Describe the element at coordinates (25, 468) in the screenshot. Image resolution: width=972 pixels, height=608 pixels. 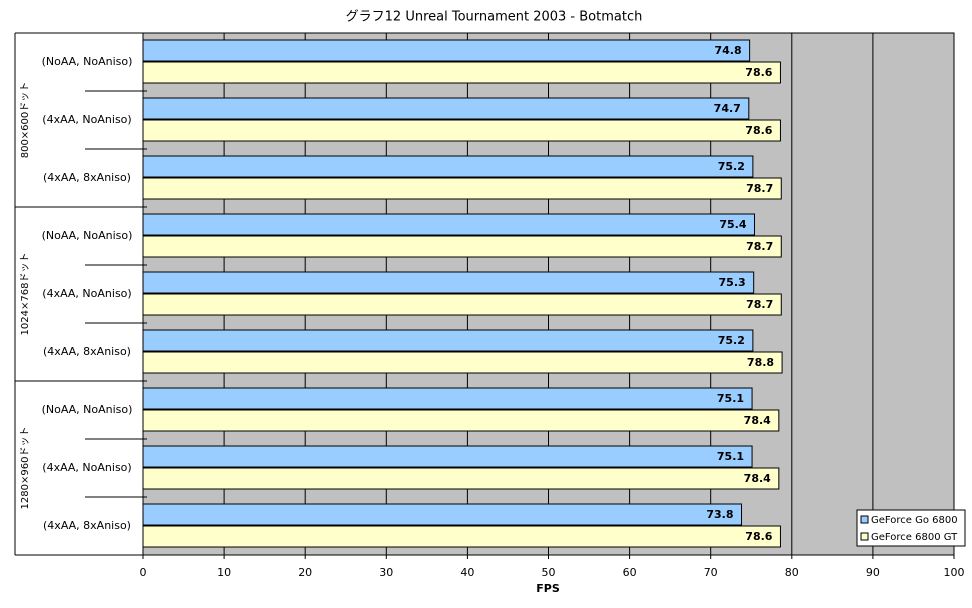
I see `group-label: 1280×960ドット` at that location.